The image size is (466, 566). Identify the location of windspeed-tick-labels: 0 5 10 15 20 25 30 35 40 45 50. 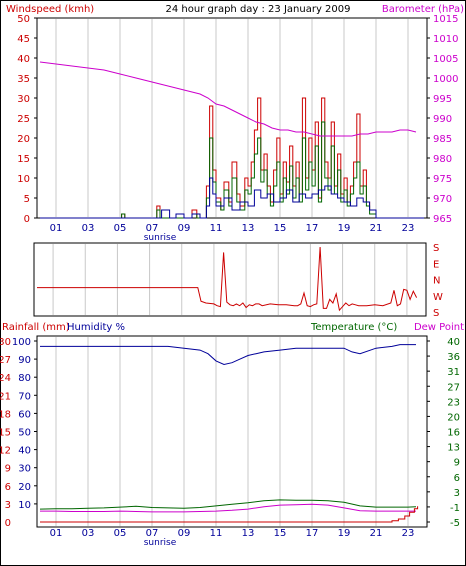
(27, 119).